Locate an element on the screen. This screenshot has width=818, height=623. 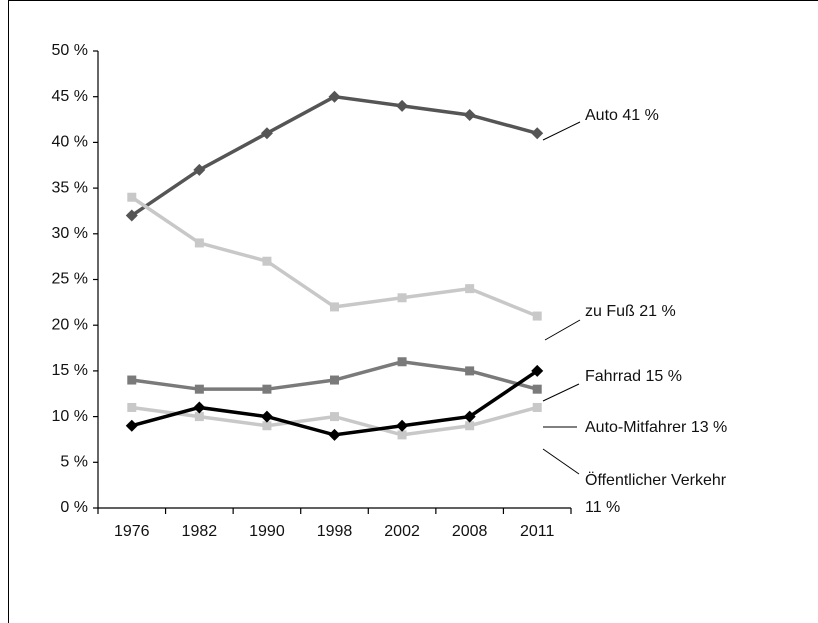
series-label: 11 % is located at coordinates (602, 507).